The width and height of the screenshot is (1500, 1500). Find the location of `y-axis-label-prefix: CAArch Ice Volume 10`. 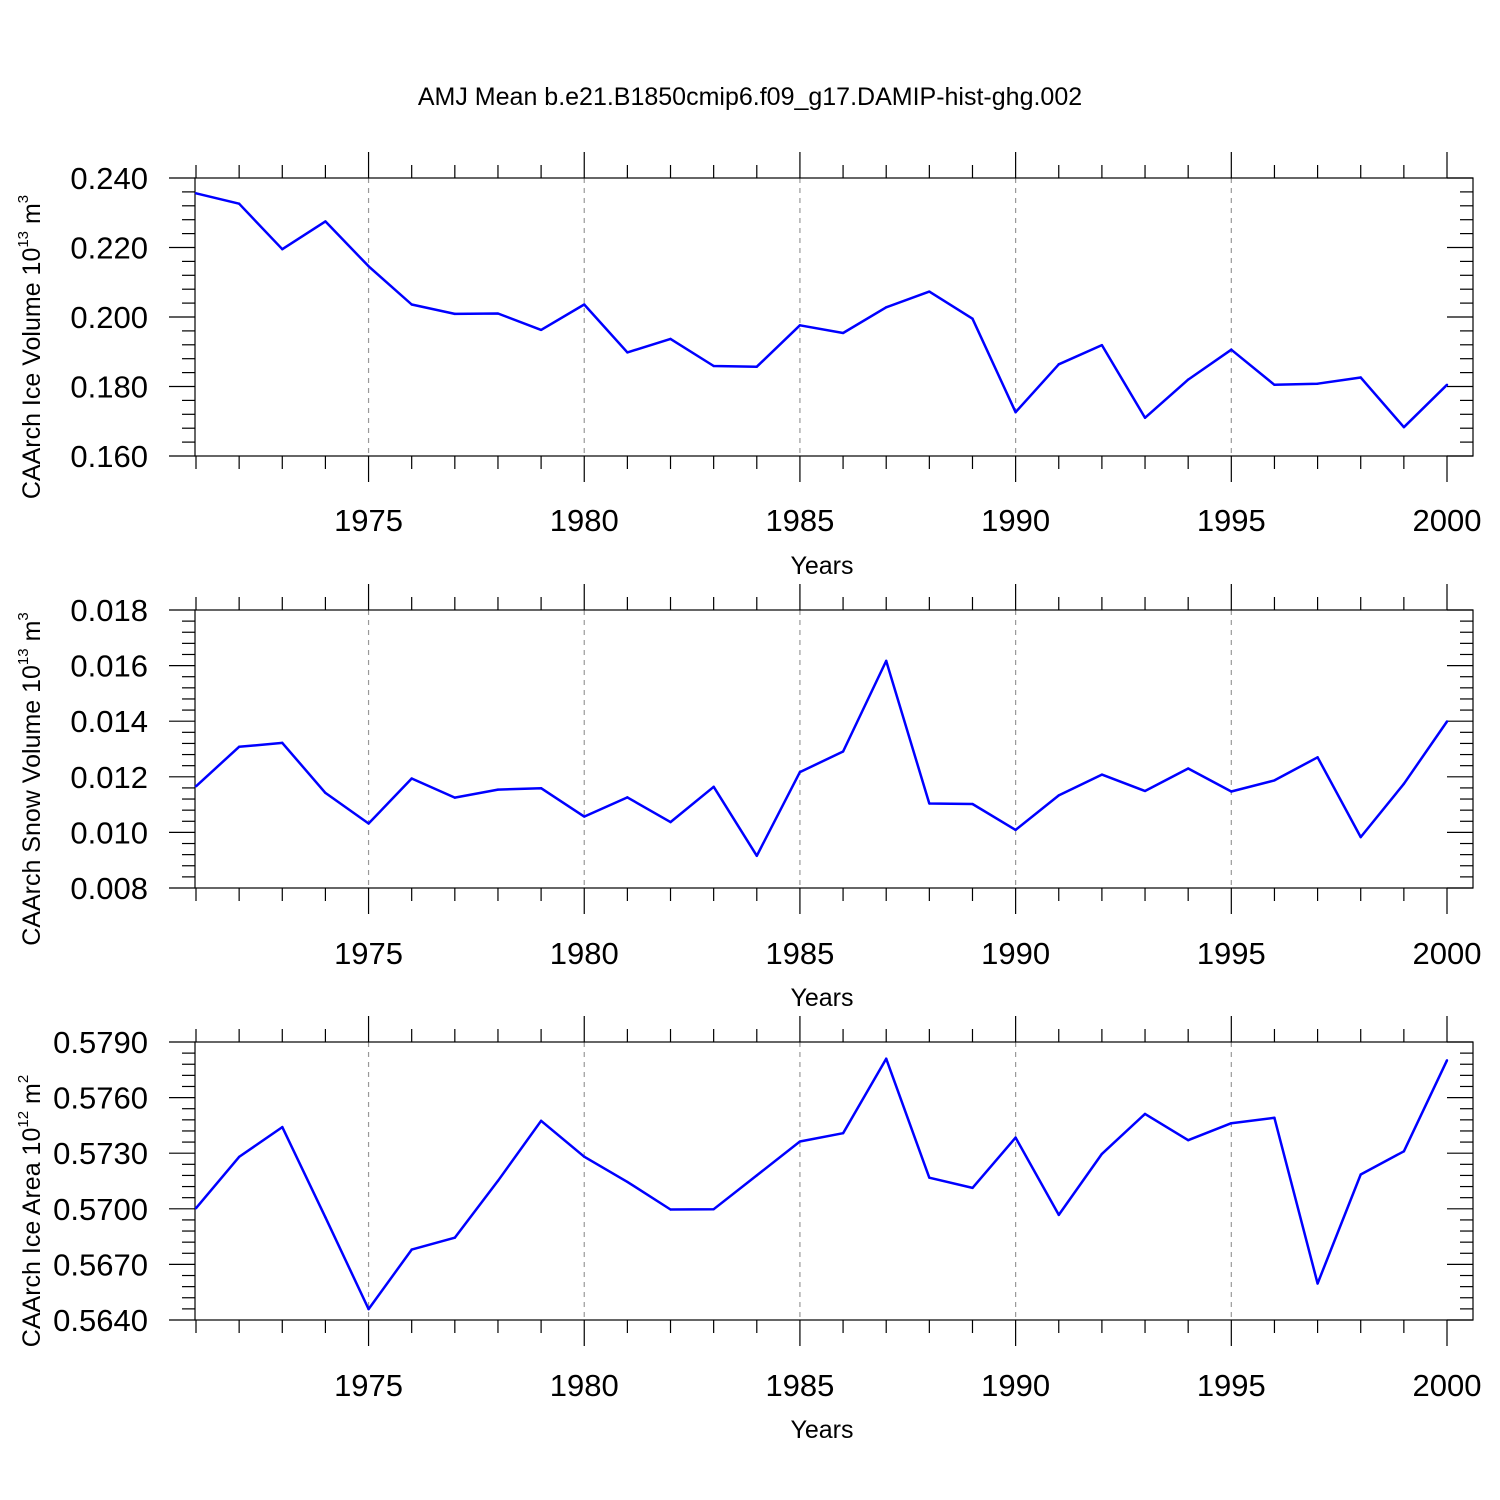

y-axis-label-prefix: CAArch Ice Volume 10 is located at coordinates (32, 374).